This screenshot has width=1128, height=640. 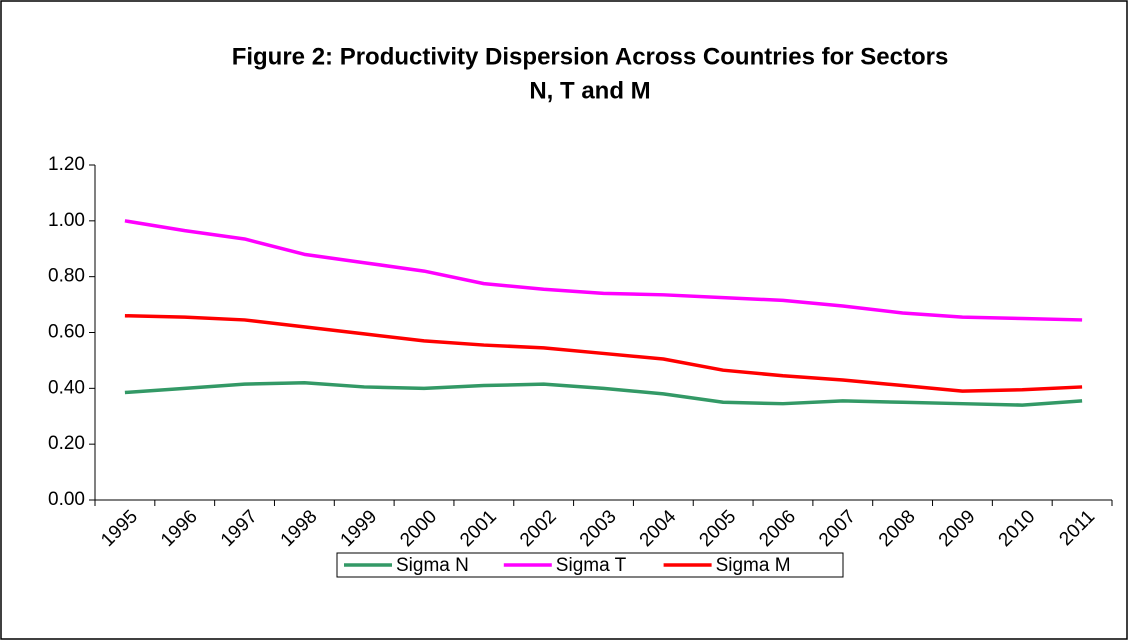 I want to click on y-tick-label: 0.40, so click(x=66, y=387).